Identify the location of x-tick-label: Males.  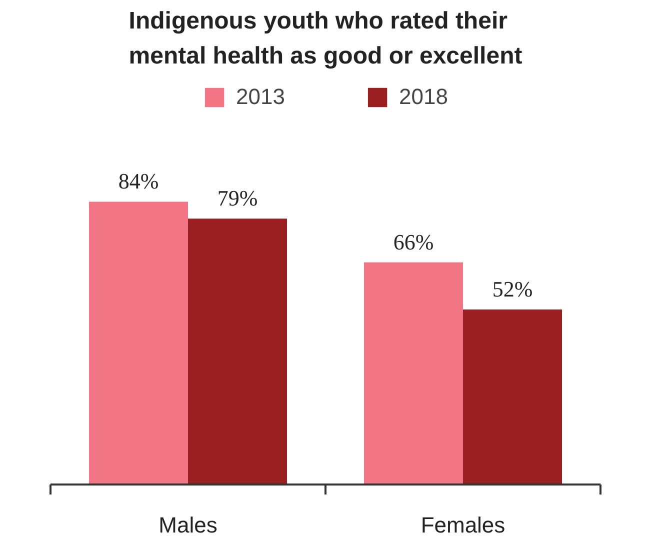
(188, 525).